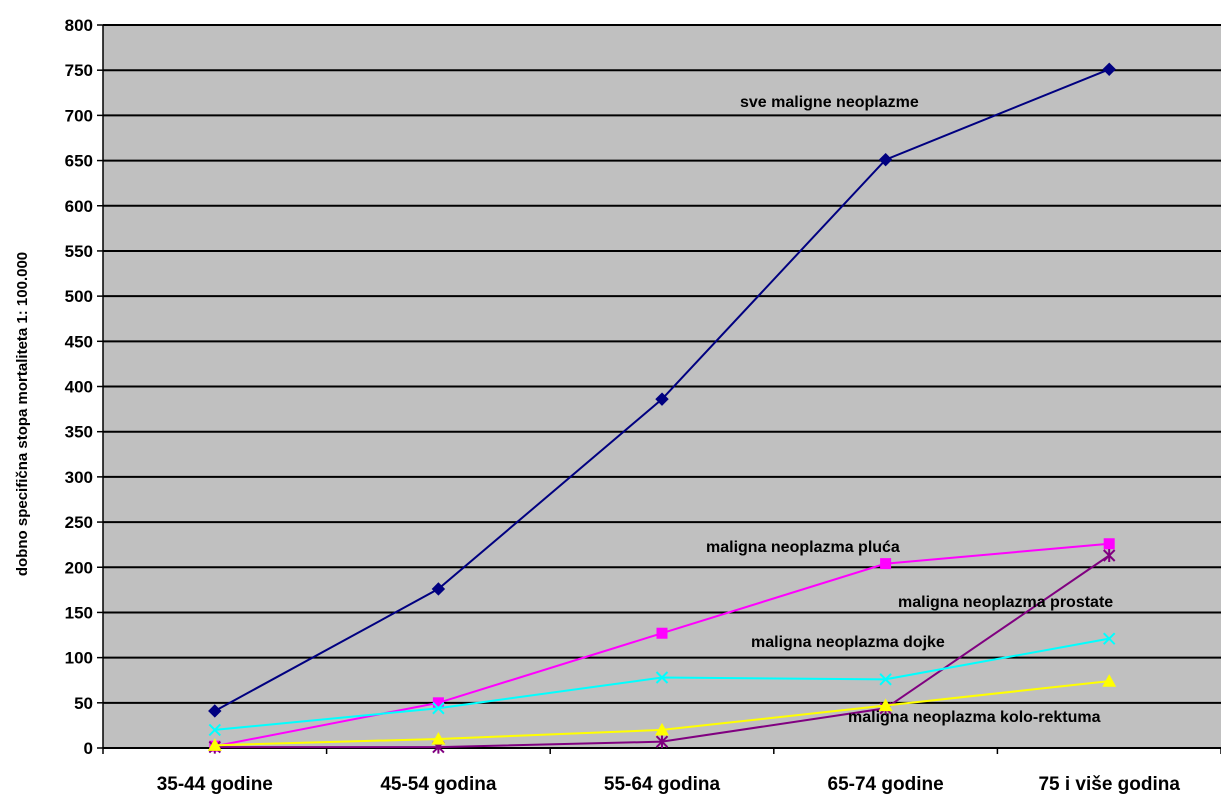 Image resolution: width=1221 pixels, height=796 pixels. I want to click on x-tick-label: 45-54 godina, so click(438, 784).